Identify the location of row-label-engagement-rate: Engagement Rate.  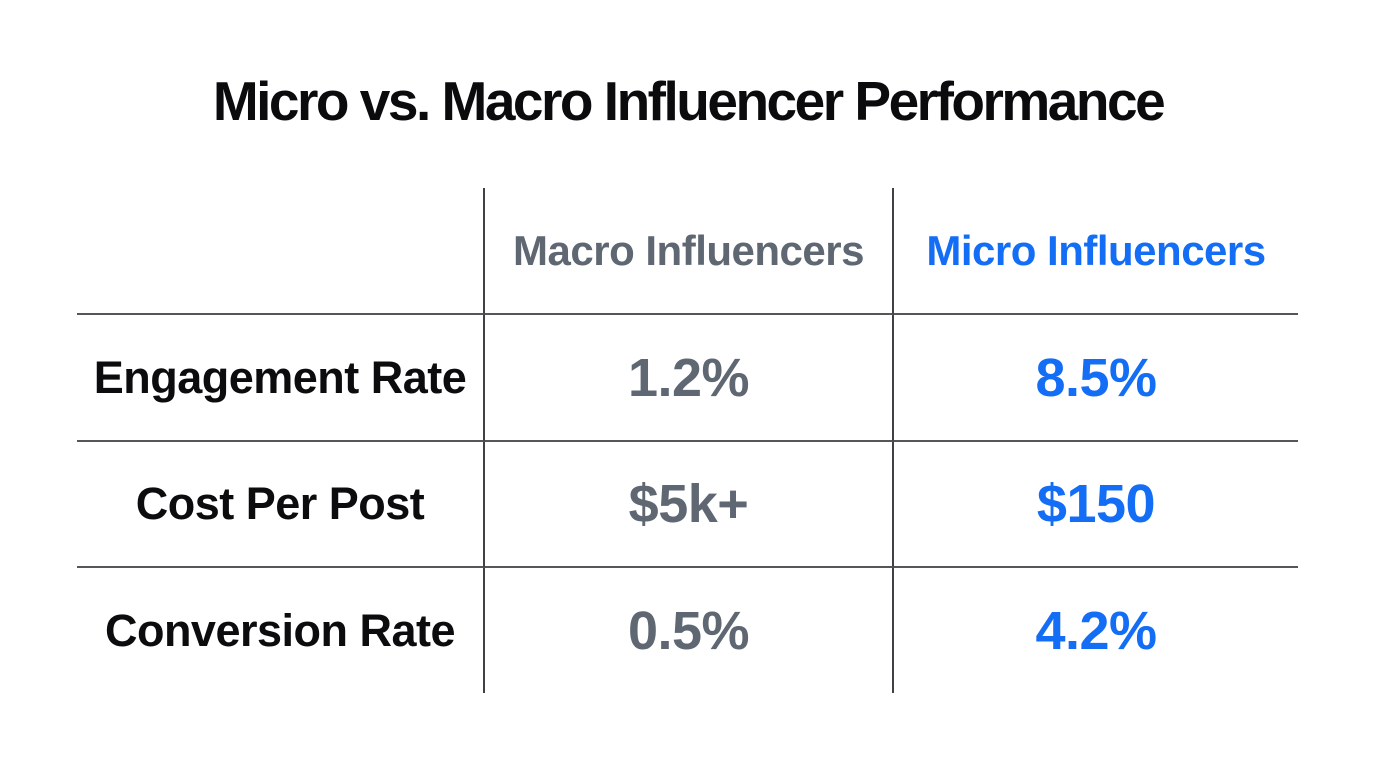
(281, 378).